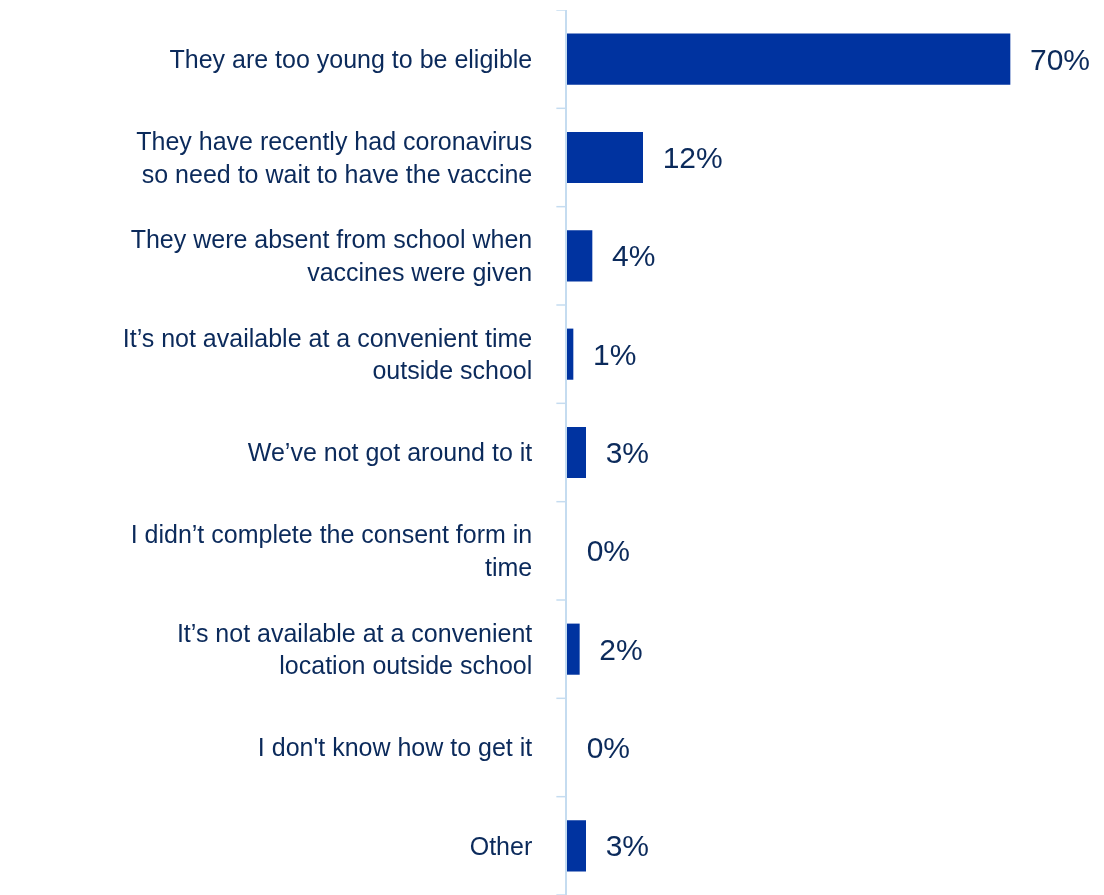  Describe the element at coordinates (395, 747) in the screenshot. I see `y-tick-label: I don't know how to get it` at that location.